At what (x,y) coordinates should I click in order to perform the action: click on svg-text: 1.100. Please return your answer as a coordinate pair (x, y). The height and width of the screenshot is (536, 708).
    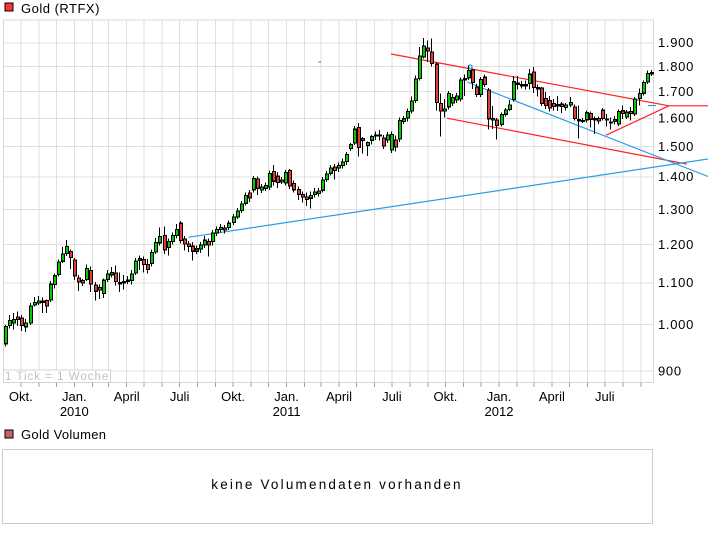
    Looking at the image, I should click on (676, 282).